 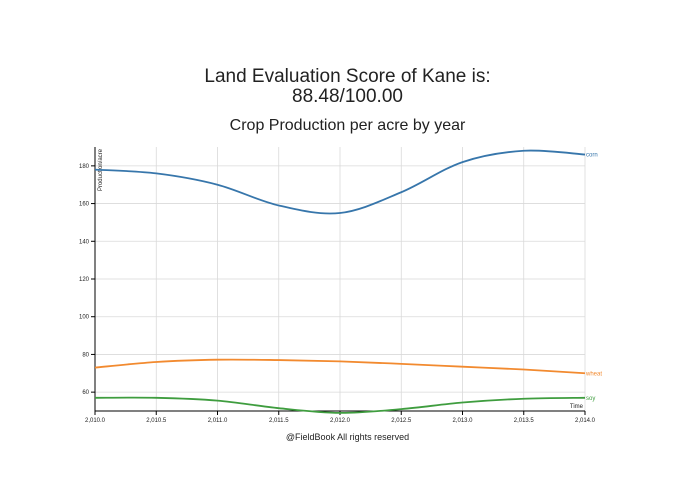 What do you see at coordinates (85, 355) in the screenshot?
I see `y-tick-label: 80` at bounding box center [85, 355].